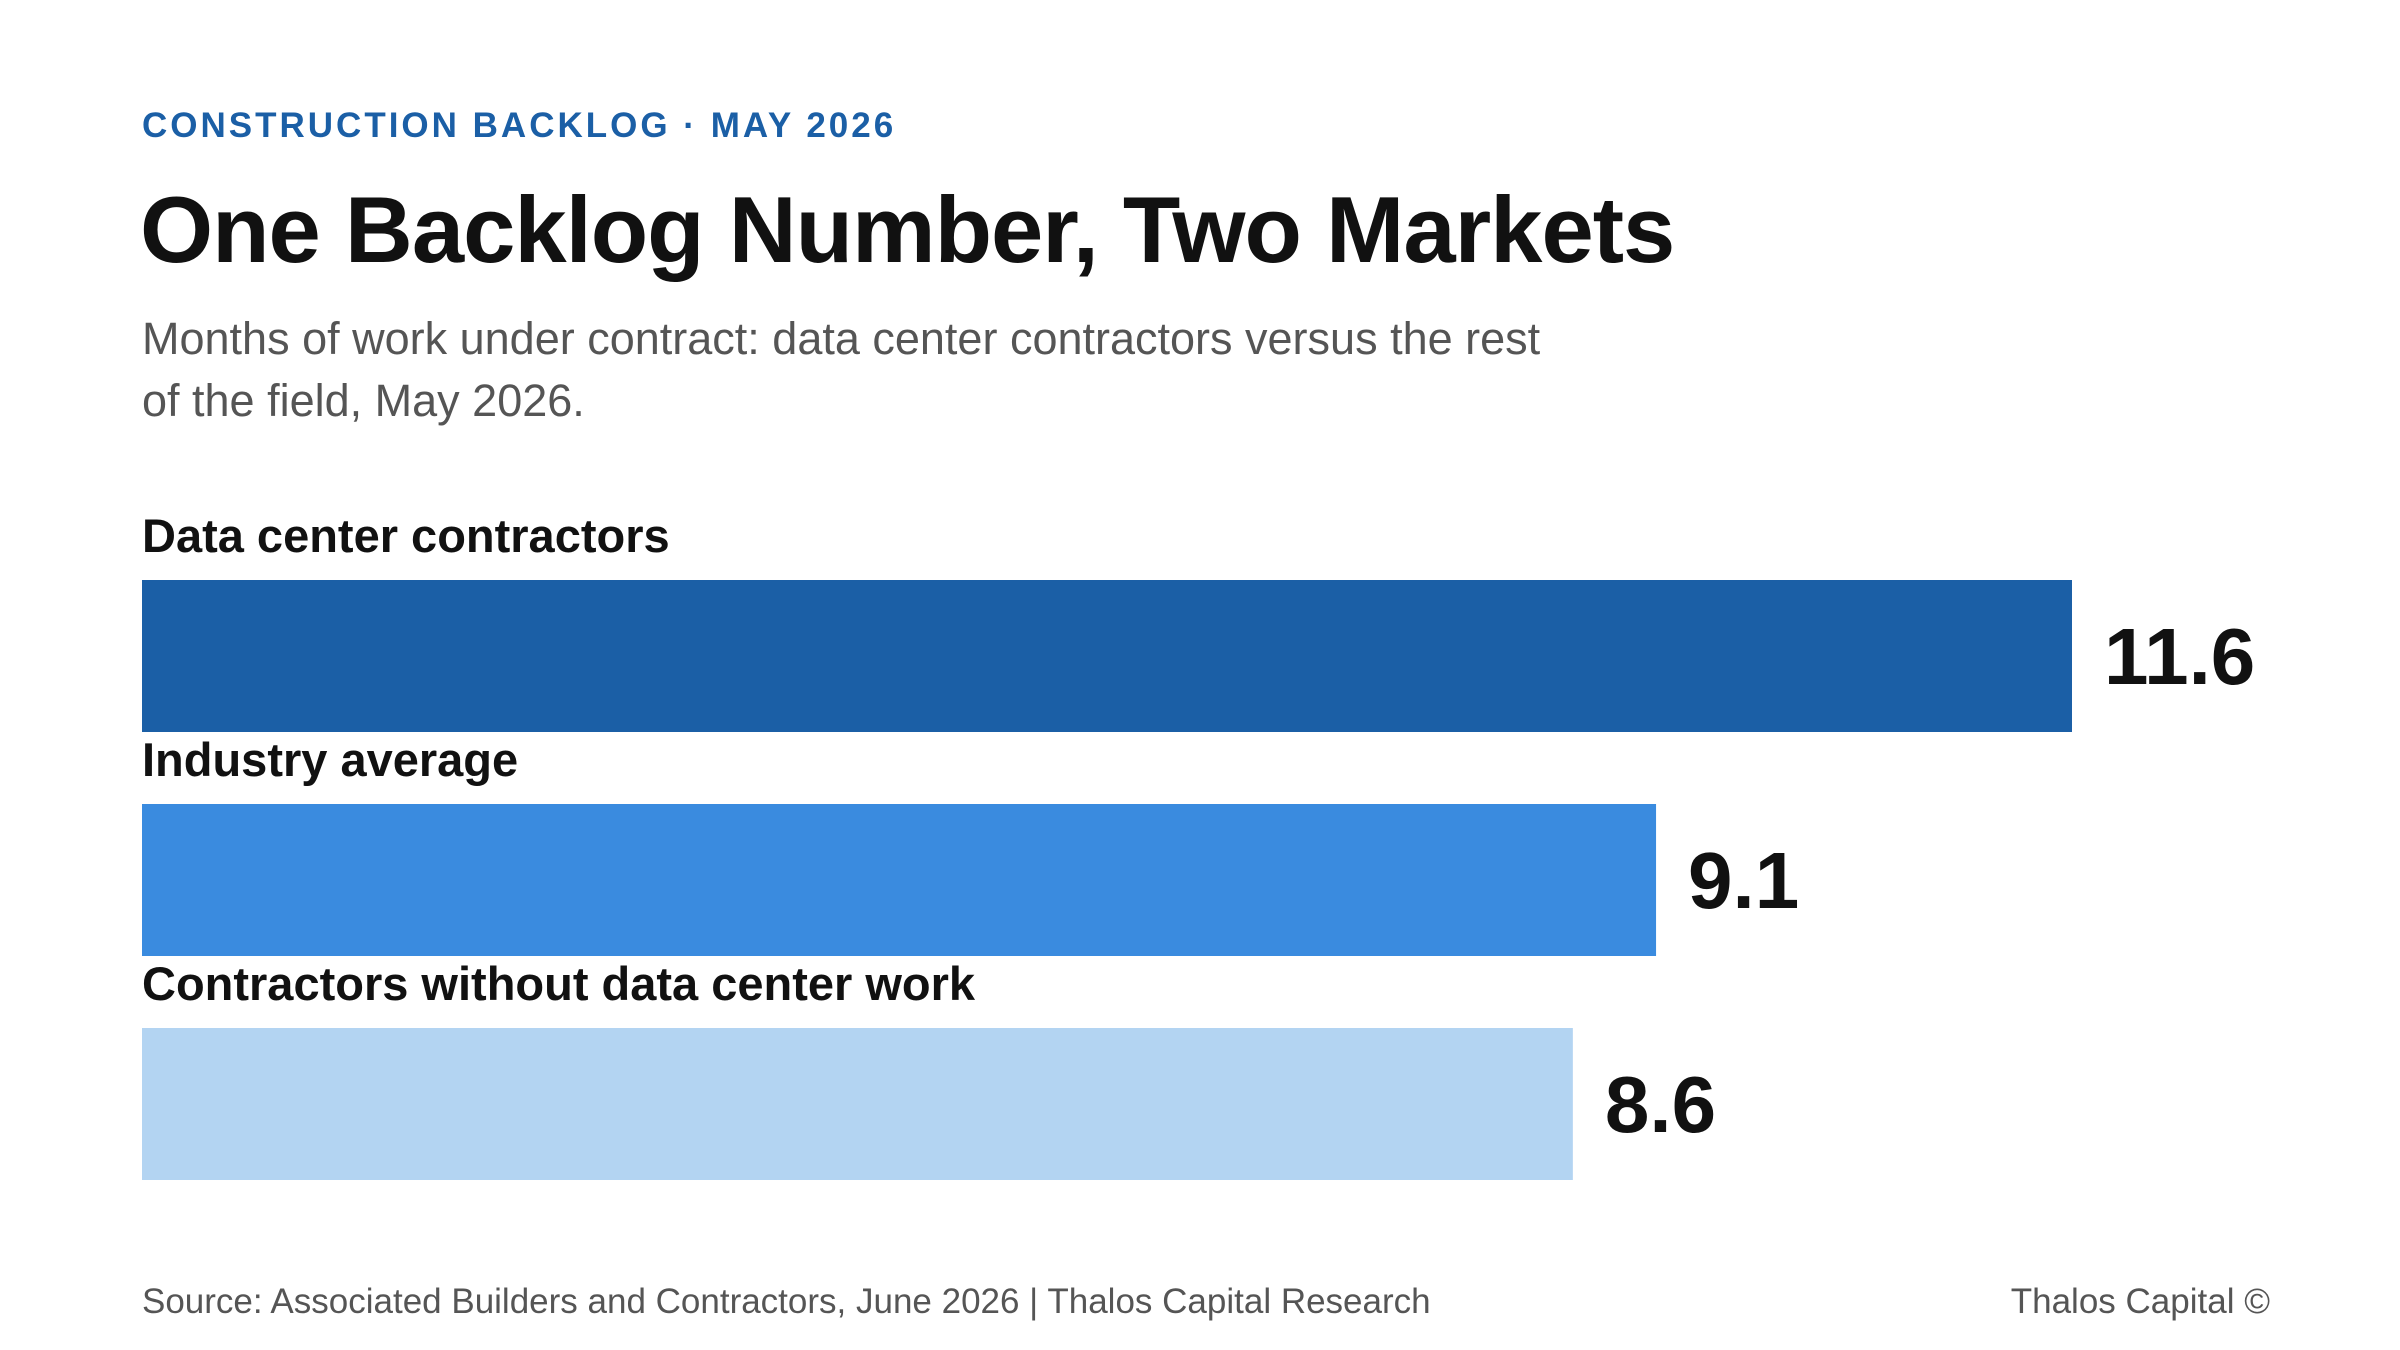 This screenshot has height=1350, width=2400. What do you see at coordinates (559, 983) in the screenshot?
I see `category-label: Contractors without data center work` at bounding box center [559, 983].